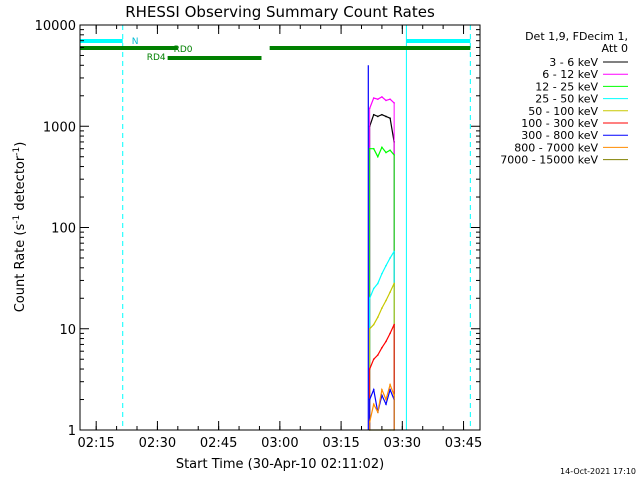  I want to click on rd0-label: RD0, so click(183, 50).